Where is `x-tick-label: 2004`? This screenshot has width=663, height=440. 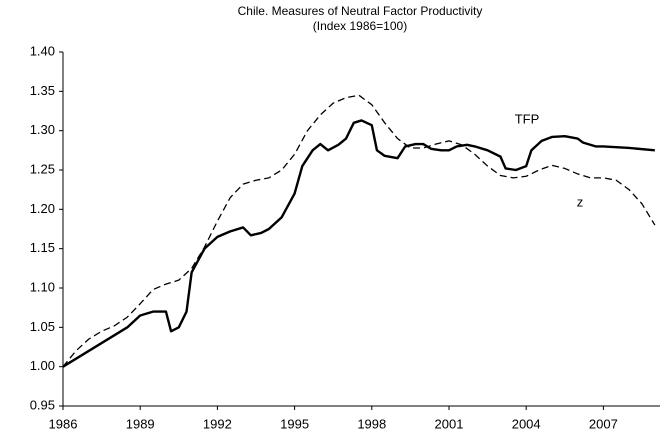
x-tick-label: 2004 is located at coordinates (526, 423).